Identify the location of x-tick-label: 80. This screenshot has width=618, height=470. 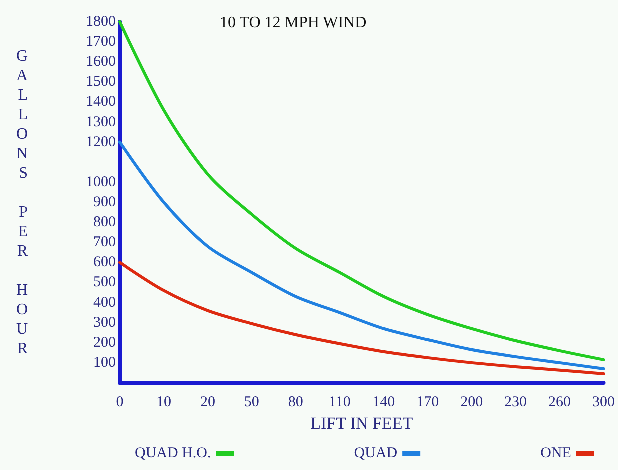
(296, 402).